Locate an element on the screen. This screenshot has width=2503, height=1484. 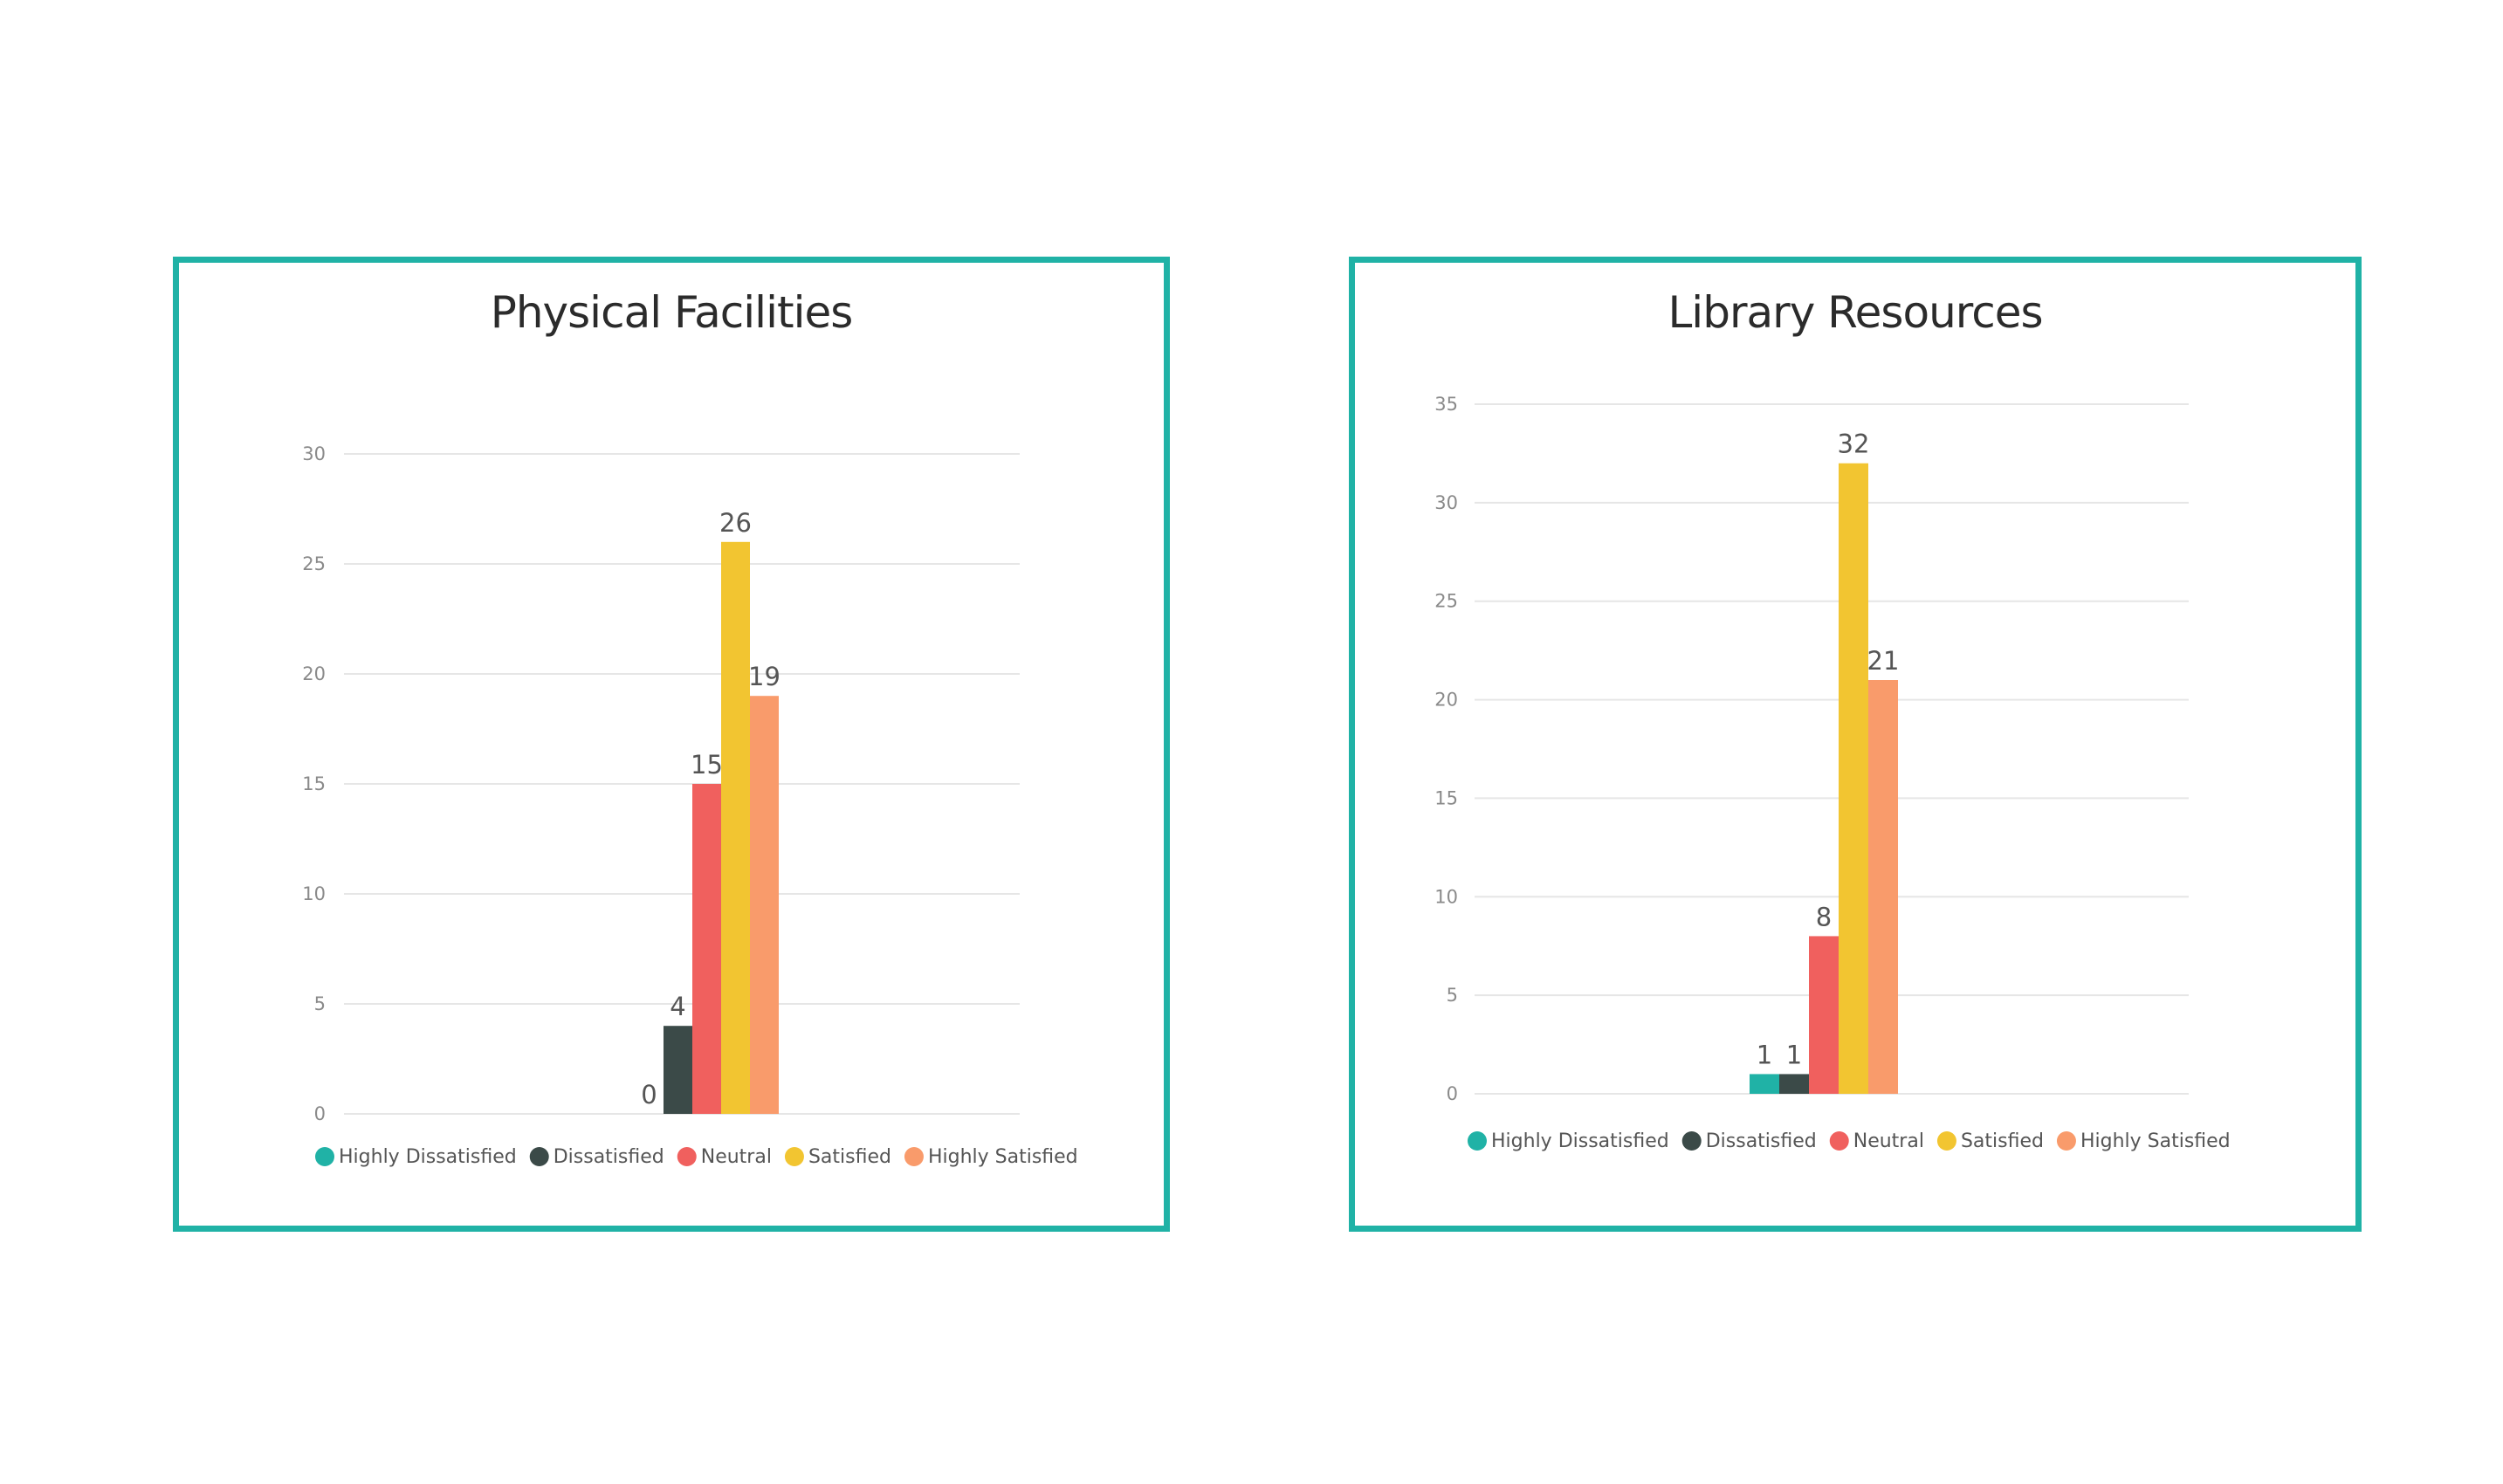
data-label: 32 is located at coordinates (1854, 444).